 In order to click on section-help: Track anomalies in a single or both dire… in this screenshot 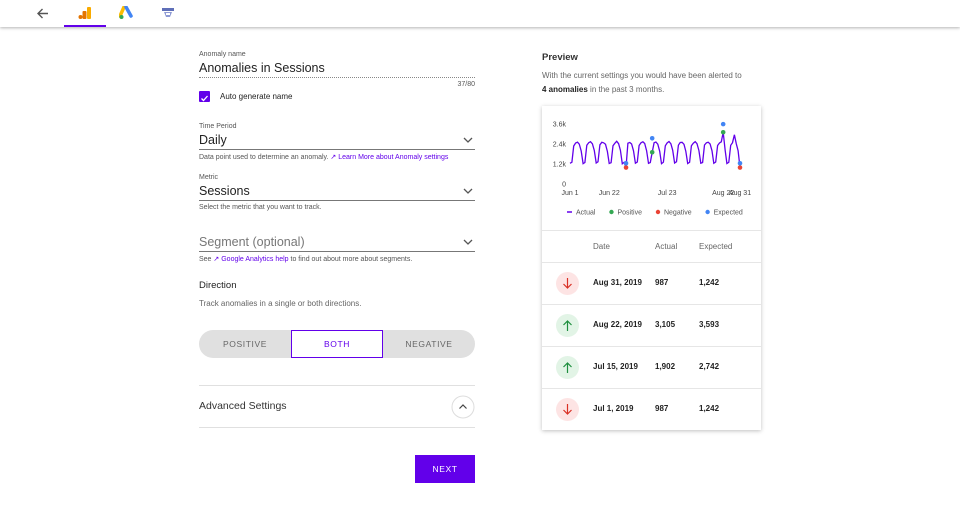, I will do `click(280, 303)`.